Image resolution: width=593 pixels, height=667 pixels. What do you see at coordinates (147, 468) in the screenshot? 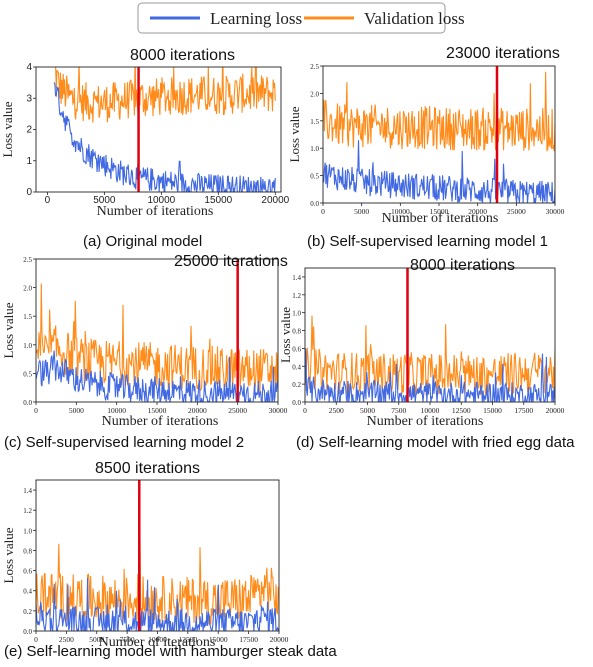
I see `iteration-annotation: 8500 iterations` at bounding box center [147, 468].